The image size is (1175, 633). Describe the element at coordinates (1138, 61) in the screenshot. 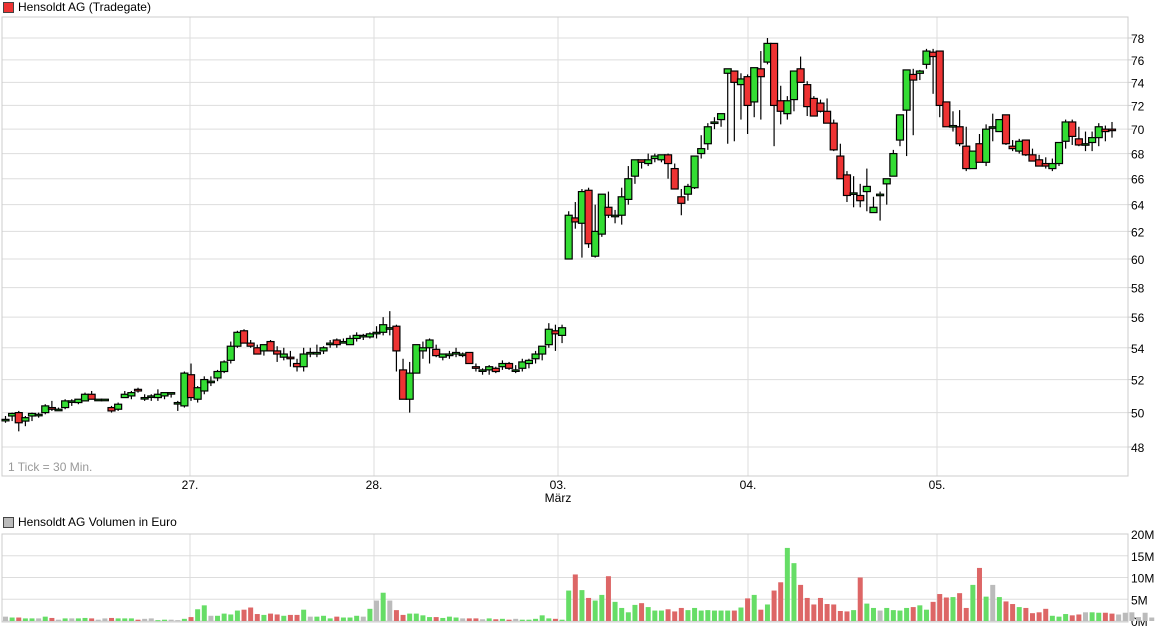

I see `price-axis-label: 76` at that location.